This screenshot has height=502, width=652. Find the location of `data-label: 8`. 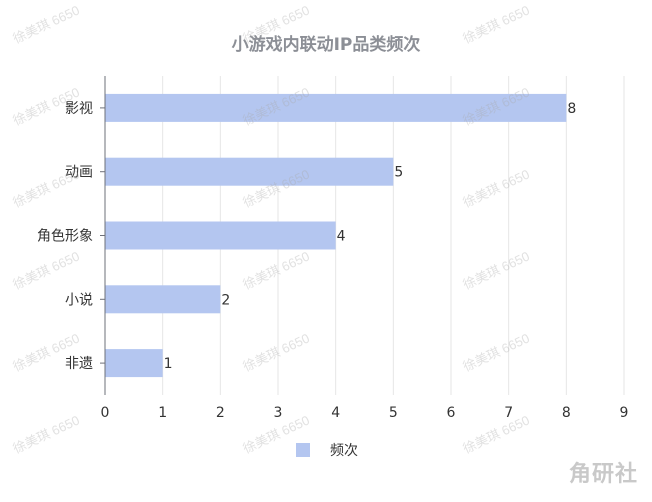

data-label: 8 is located at coordinates (571, 109).